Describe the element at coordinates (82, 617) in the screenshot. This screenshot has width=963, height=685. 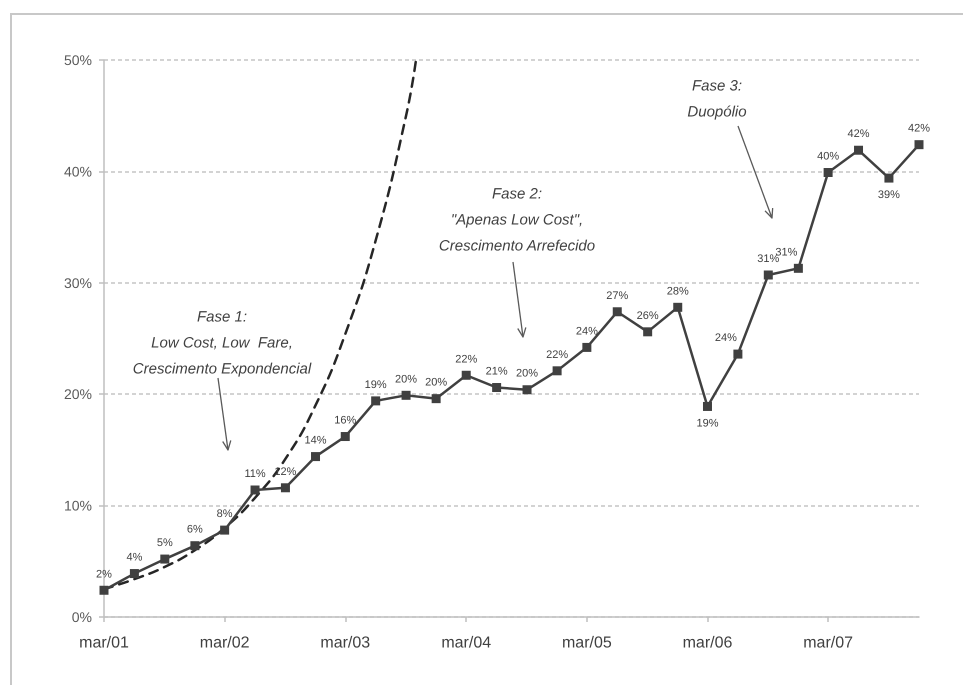
I see `y-tick-label: 0%` at that location.